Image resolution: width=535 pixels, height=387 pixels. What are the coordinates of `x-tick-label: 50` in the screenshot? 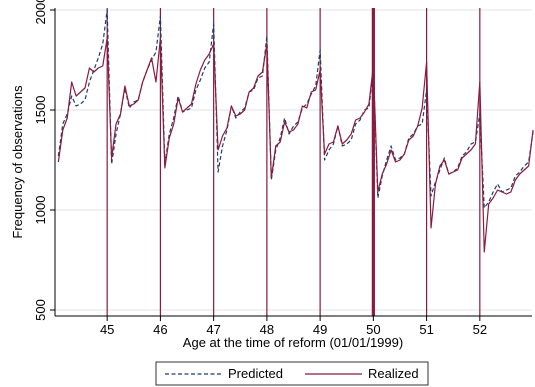 It's located at (373, 329).